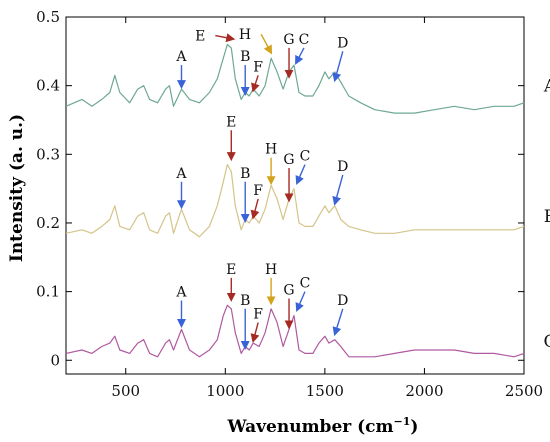  What do you see at coordinates (547, 342) in the screenshot?
I see `series-label-c: C` at bounding box center [547, 342].